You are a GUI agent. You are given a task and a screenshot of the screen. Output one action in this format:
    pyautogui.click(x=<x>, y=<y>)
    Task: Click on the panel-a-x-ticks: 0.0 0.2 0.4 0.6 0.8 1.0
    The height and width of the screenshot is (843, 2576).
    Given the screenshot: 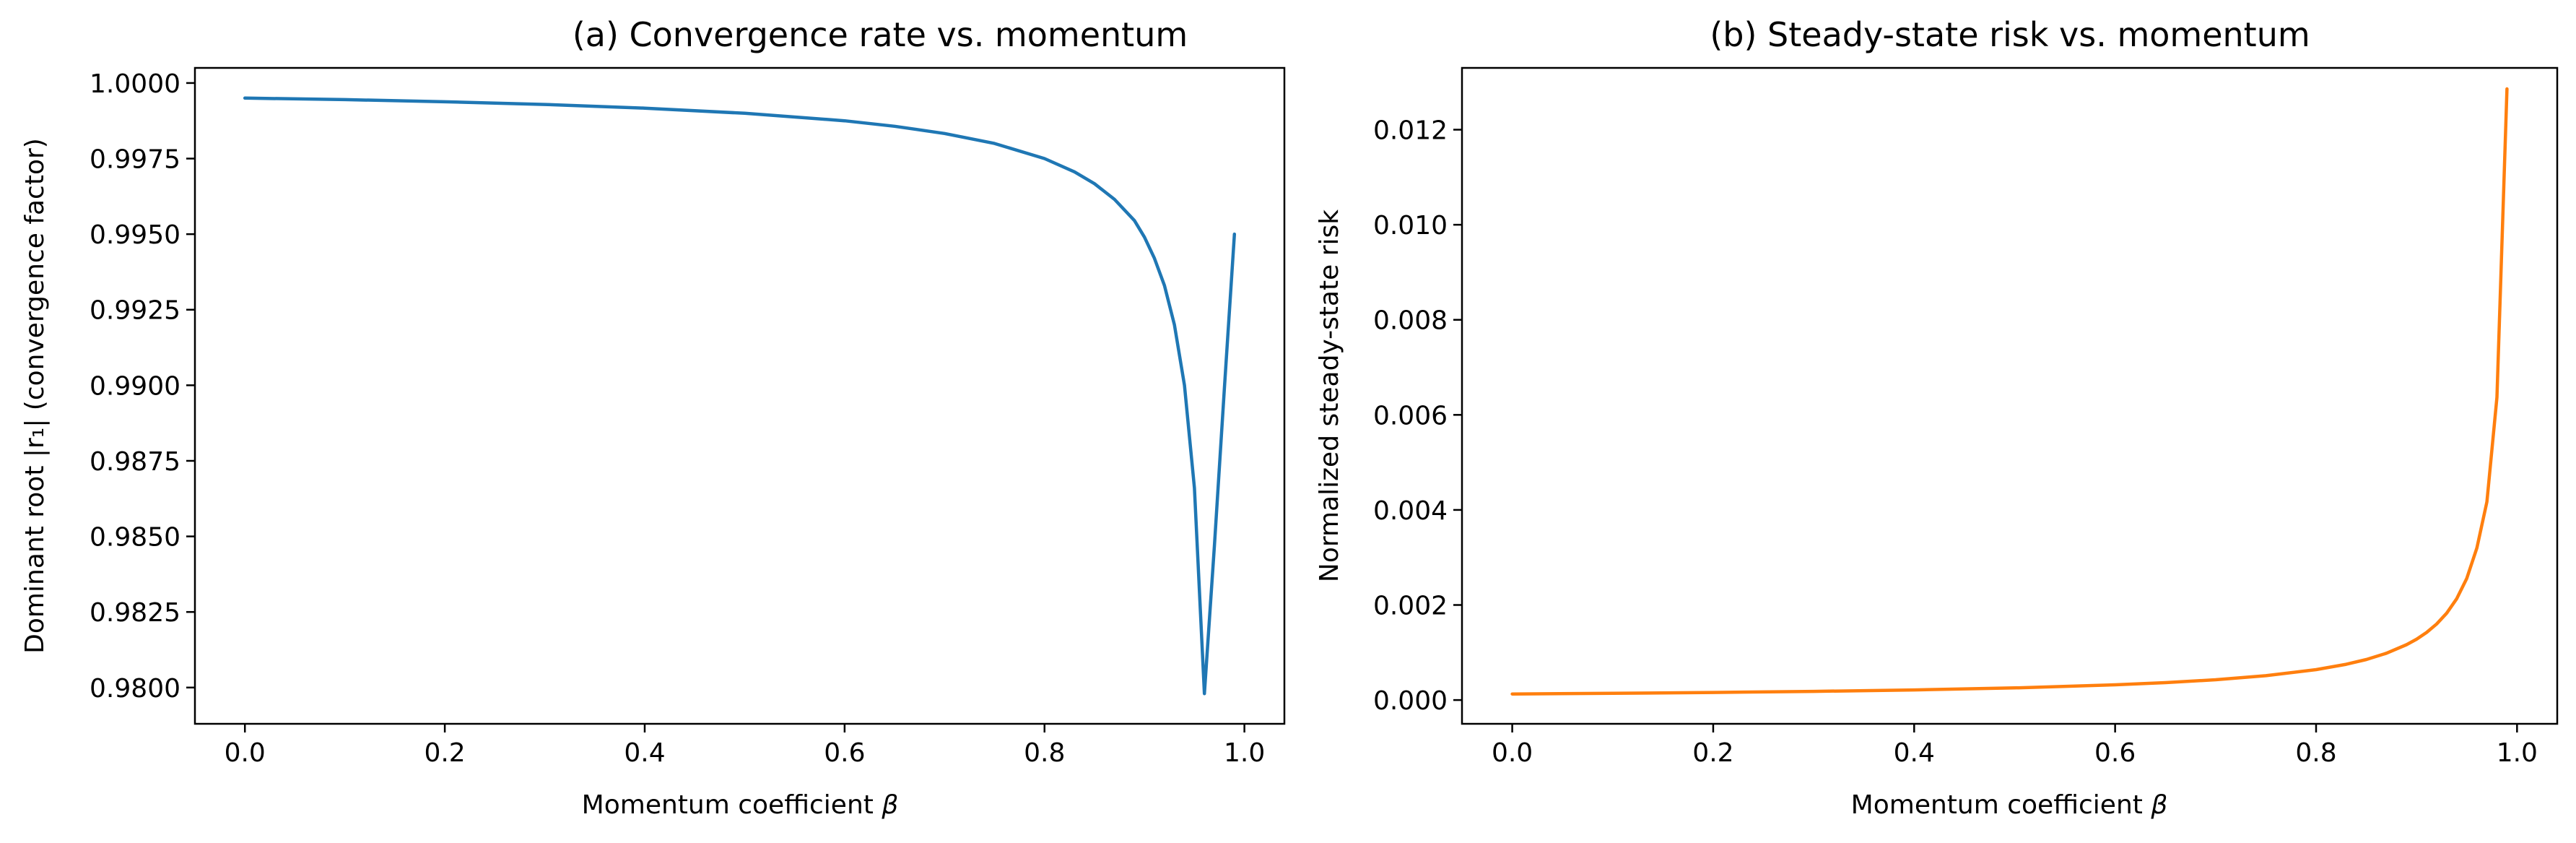 What is the action you would take?
    pyautogui.click(x=745, y=746)
    